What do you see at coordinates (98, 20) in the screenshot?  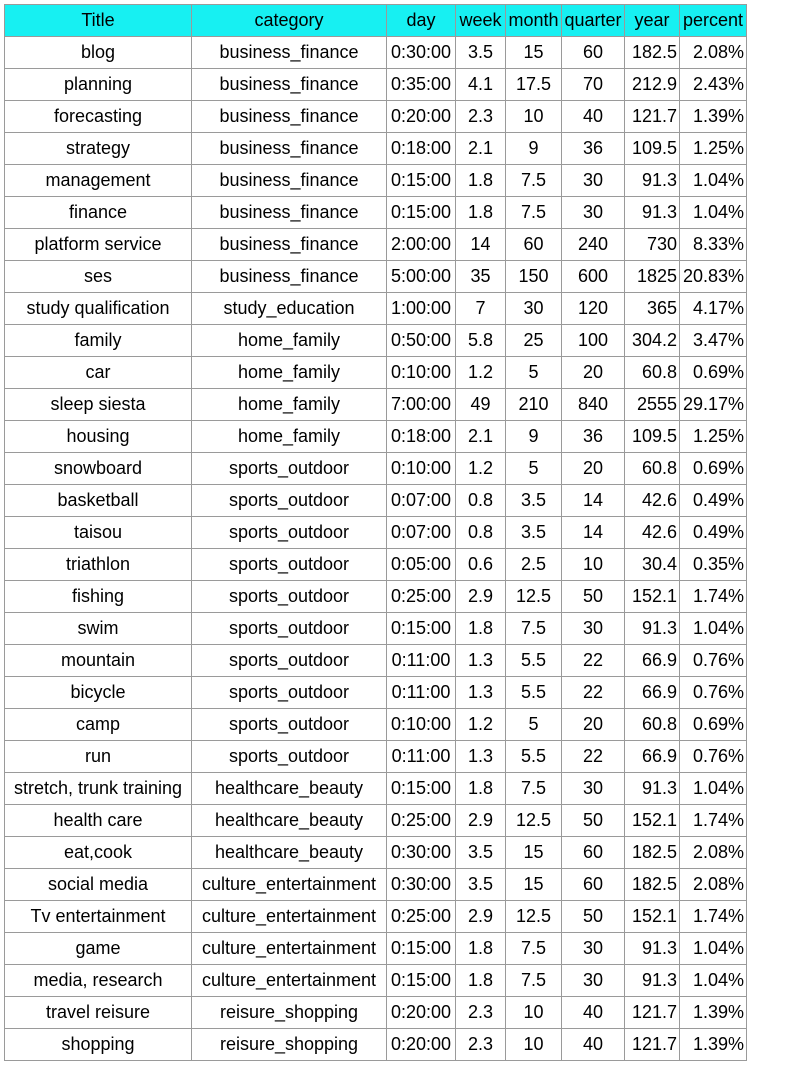 I see `header-title: Title` at bounding box center [98, 20].